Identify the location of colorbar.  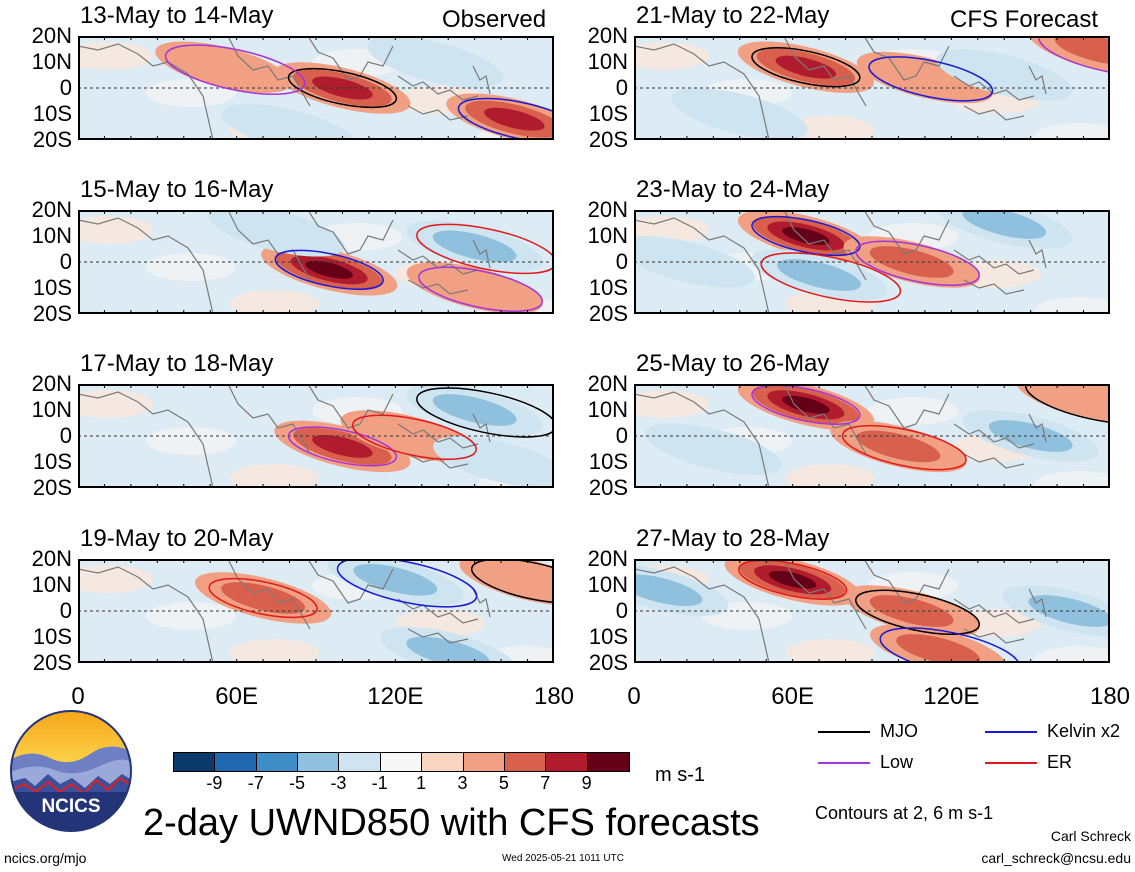
(401, 762).